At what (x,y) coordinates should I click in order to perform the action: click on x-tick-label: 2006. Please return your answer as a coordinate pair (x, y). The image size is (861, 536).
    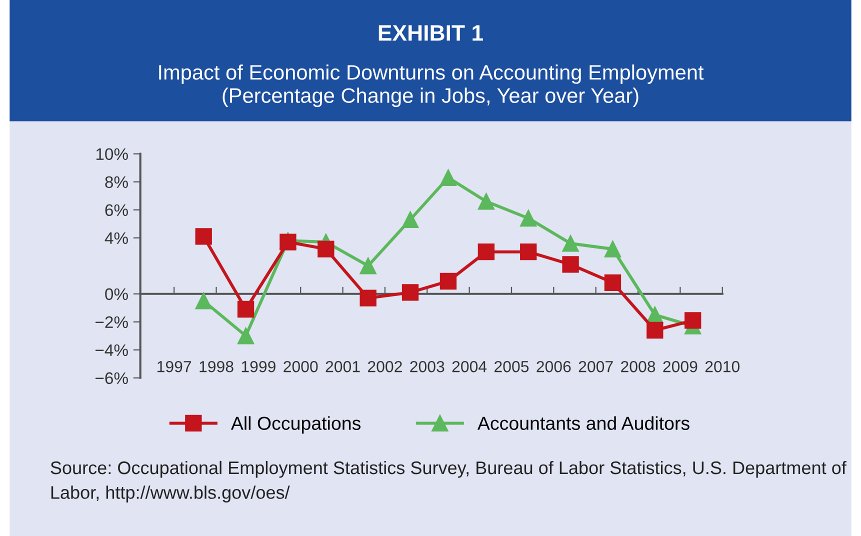
    Looking at the image, I should click on (553, 366).